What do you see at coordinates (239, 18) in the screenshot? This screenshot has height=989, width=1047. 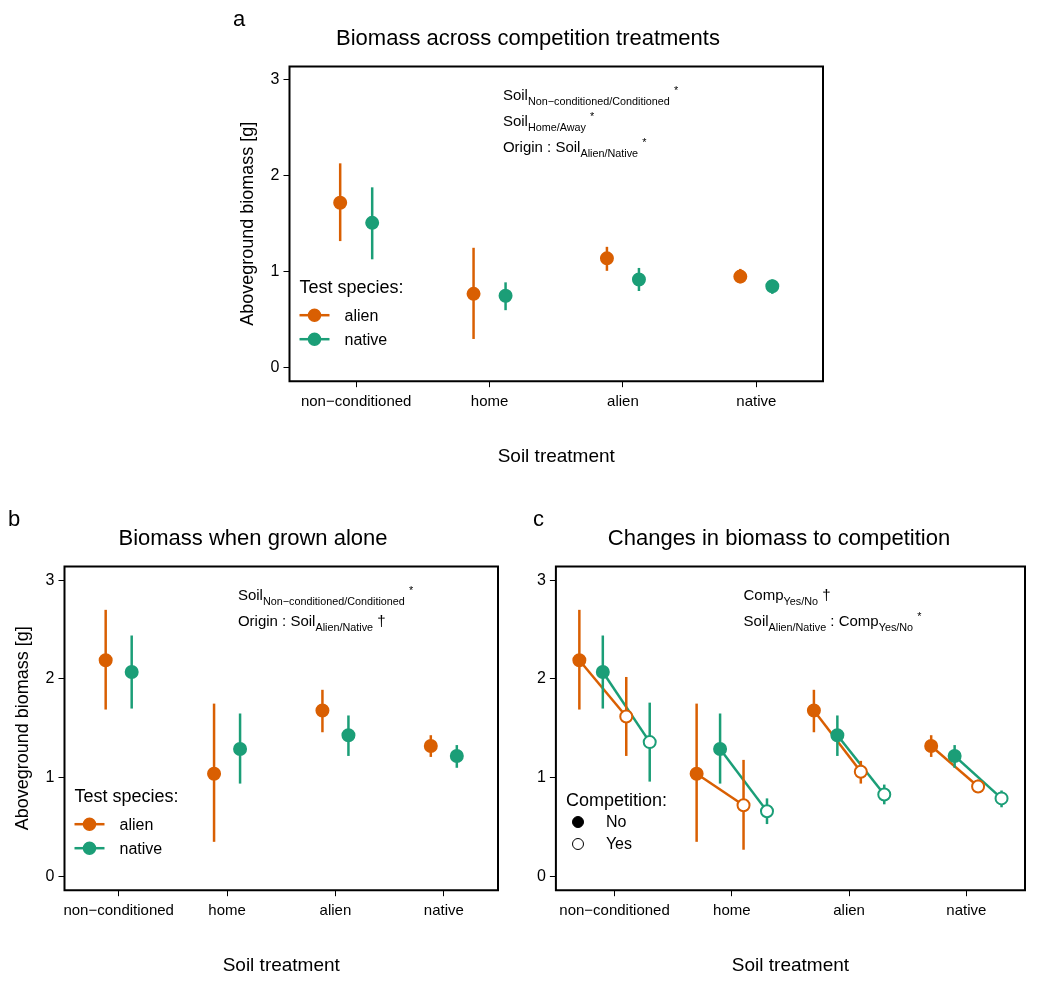 I see `text: a` at bounding box center [239, 18].